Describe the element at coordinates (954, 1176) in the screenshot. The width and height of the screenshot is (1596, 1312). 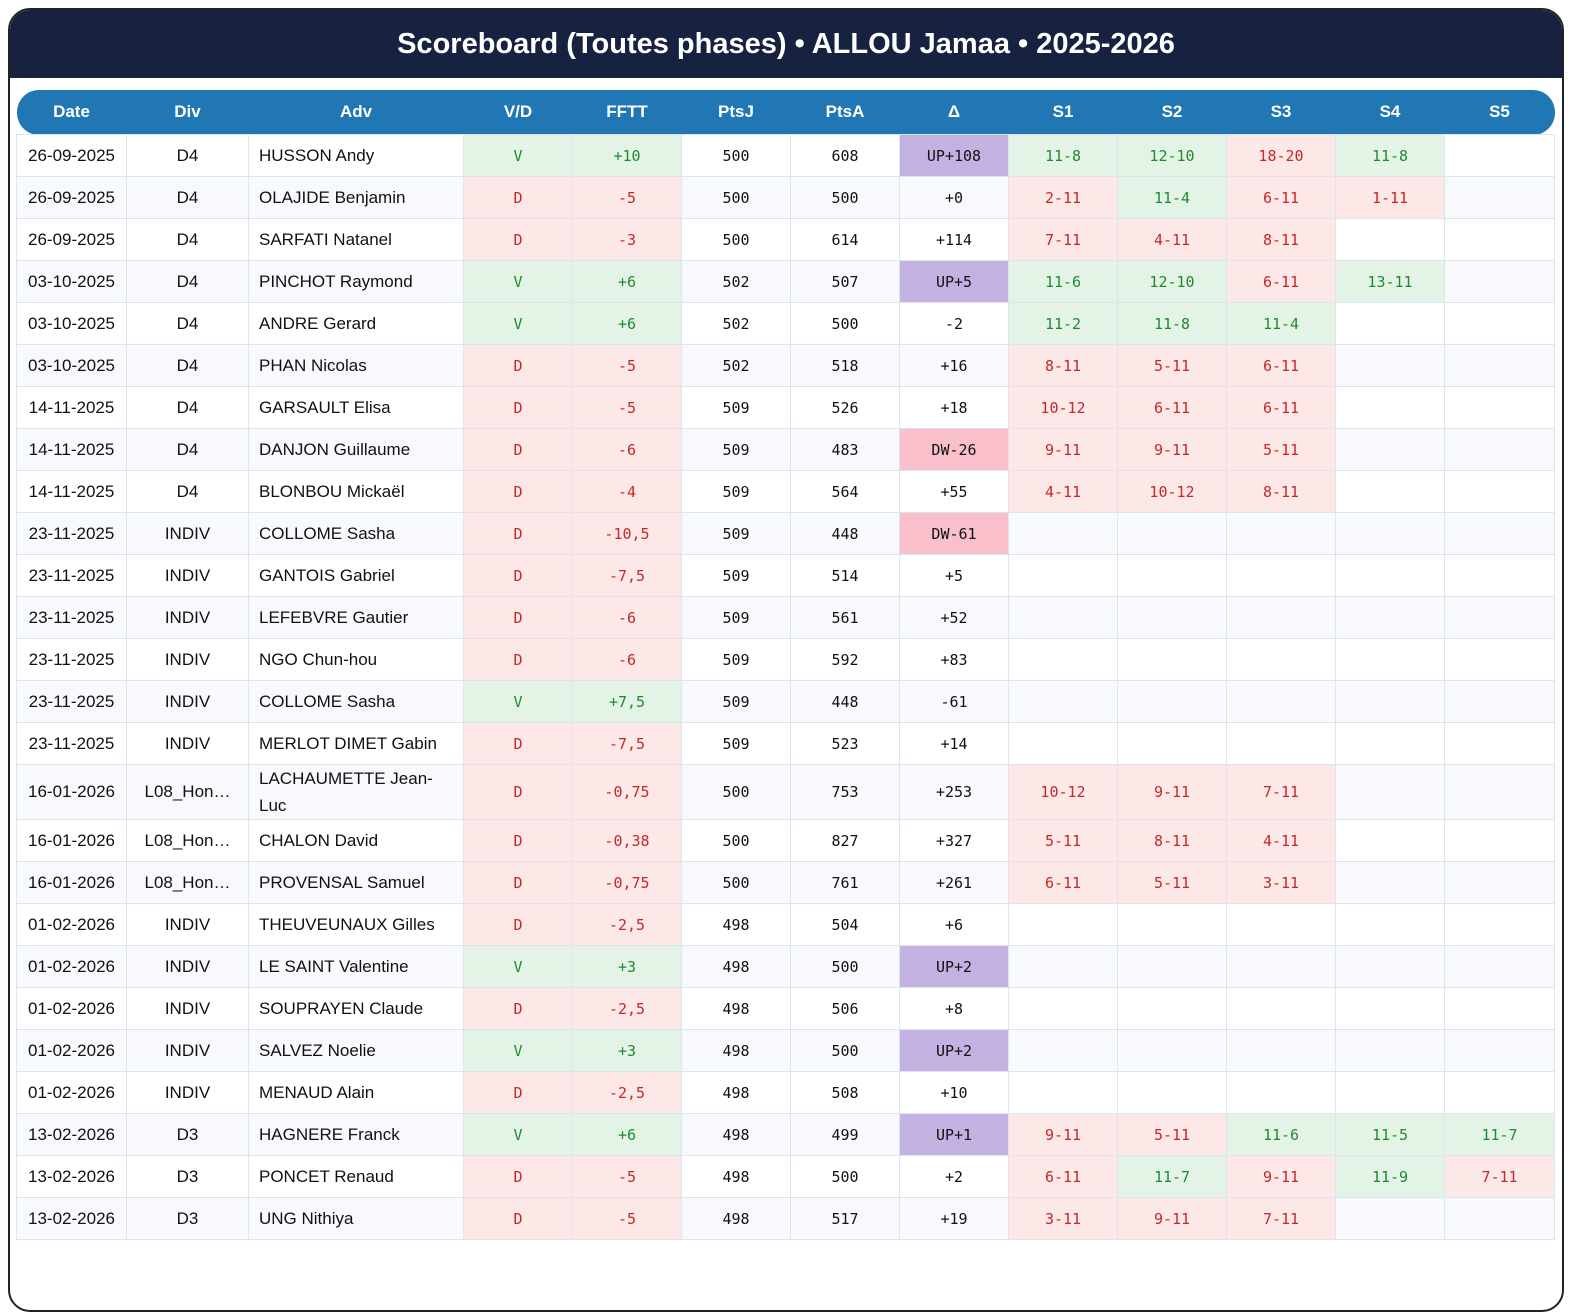
I see `delta-cell: +2` at that location.